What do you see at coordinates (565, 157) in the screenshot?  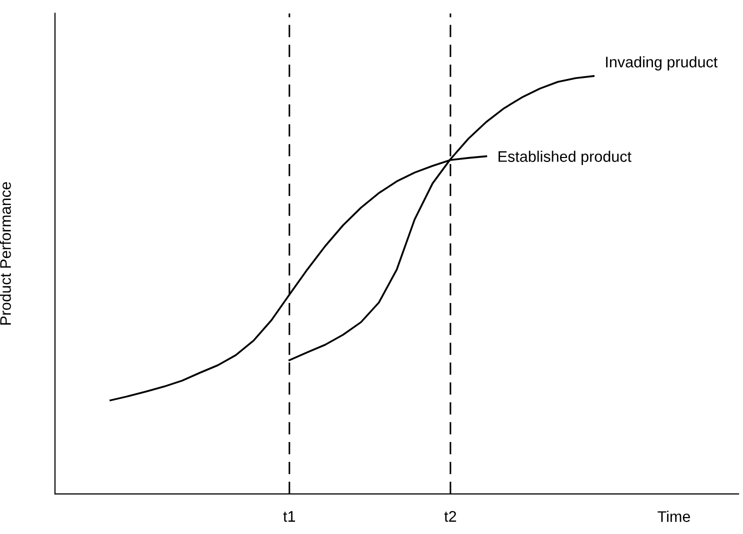 I see `series-label: Established product` at bounding box center [565, 157].